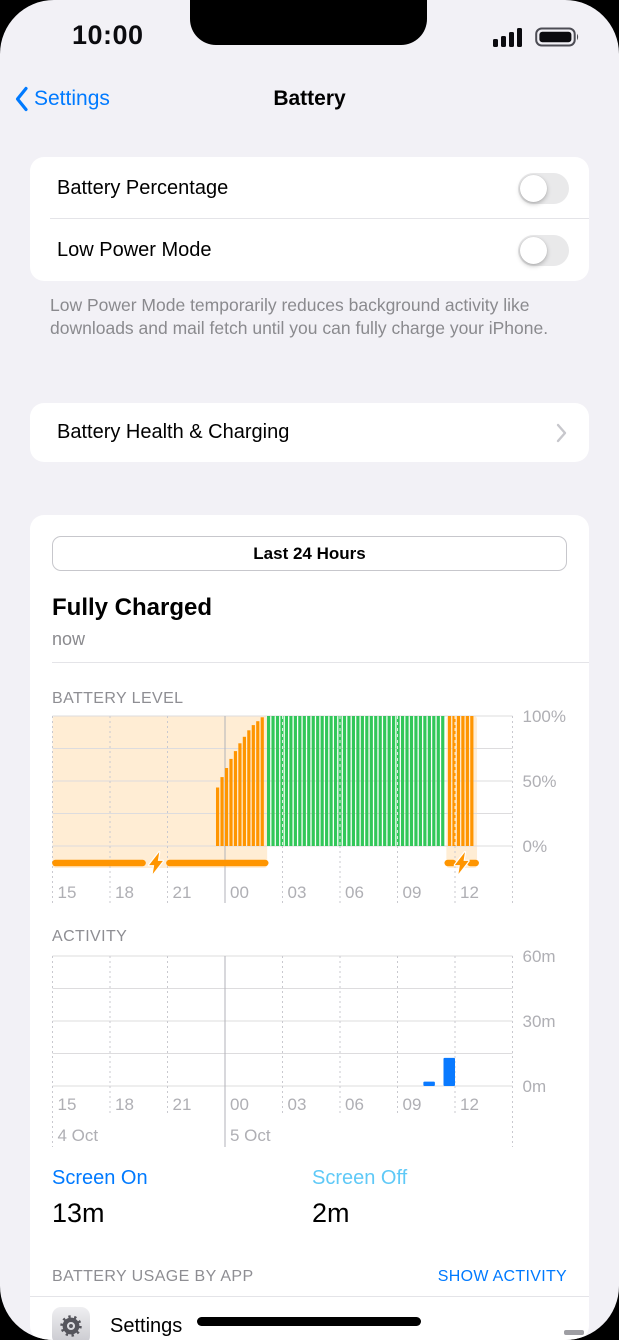 This screenshot has width=619, height=1340. What do you see at coordinates (309, 432) in the screenshot?
I see `battery-health-row: Battery Health & Charging` at bounding box center [309, 432].